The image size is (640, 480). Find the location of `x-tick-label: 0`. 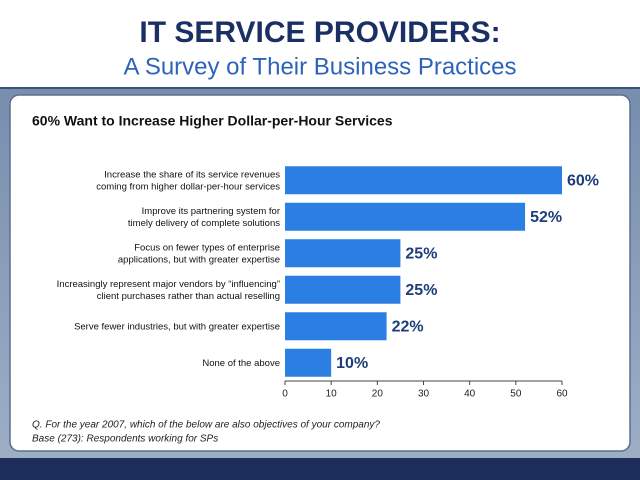

x-tick-label: 0 is located at coordinates (285, 394).